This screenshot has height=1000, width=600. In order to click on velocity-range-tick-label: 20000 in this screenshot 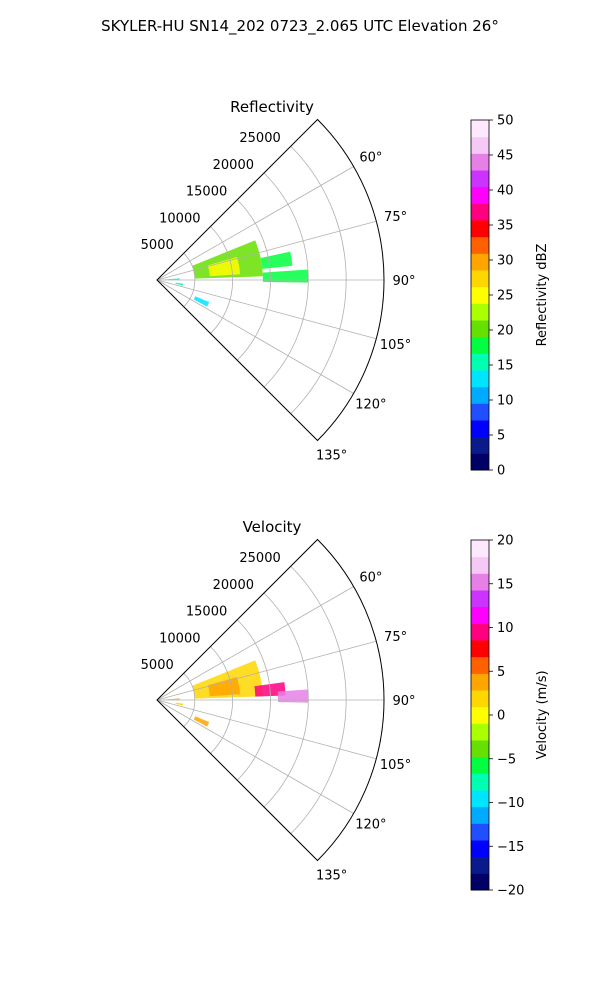, I will do `click(233, 585)`.